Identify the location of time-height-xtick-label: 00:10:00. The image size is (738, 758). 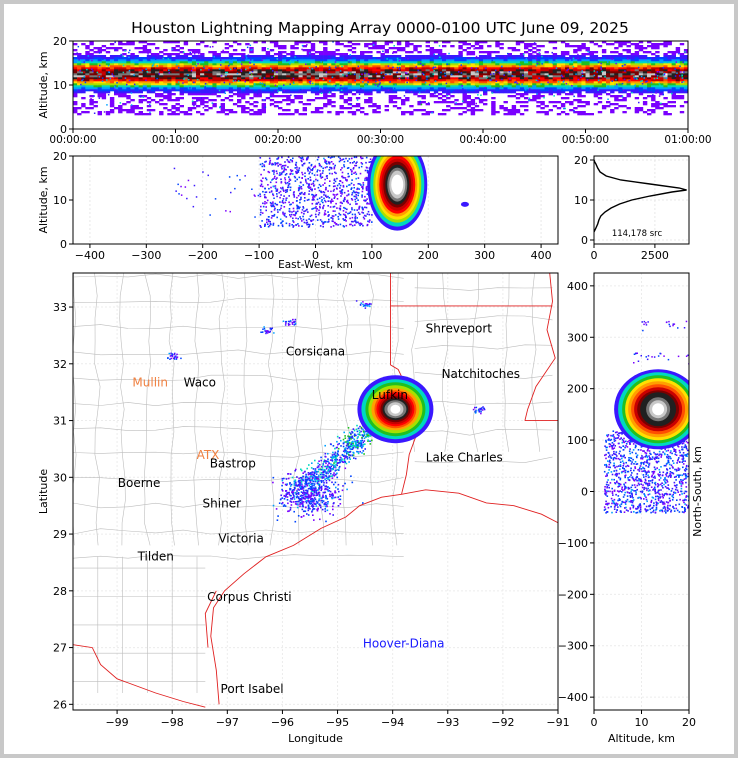
(175, 140).